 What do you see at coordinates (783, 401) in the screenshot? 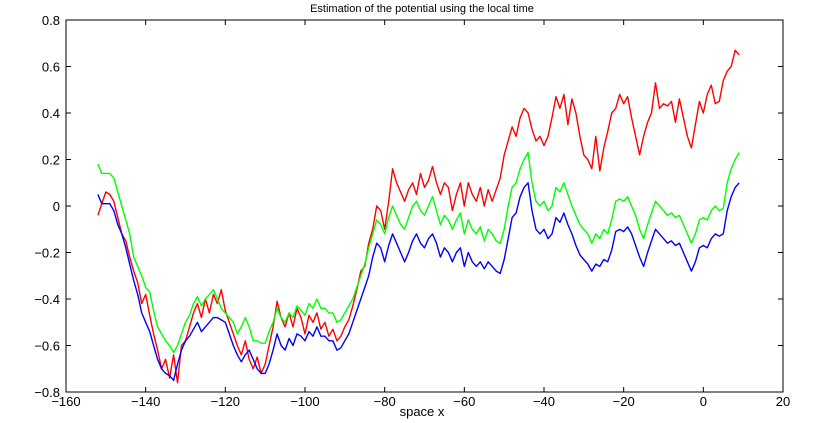
I see `x-tick-label: 20` at bounding box center [783, 401].